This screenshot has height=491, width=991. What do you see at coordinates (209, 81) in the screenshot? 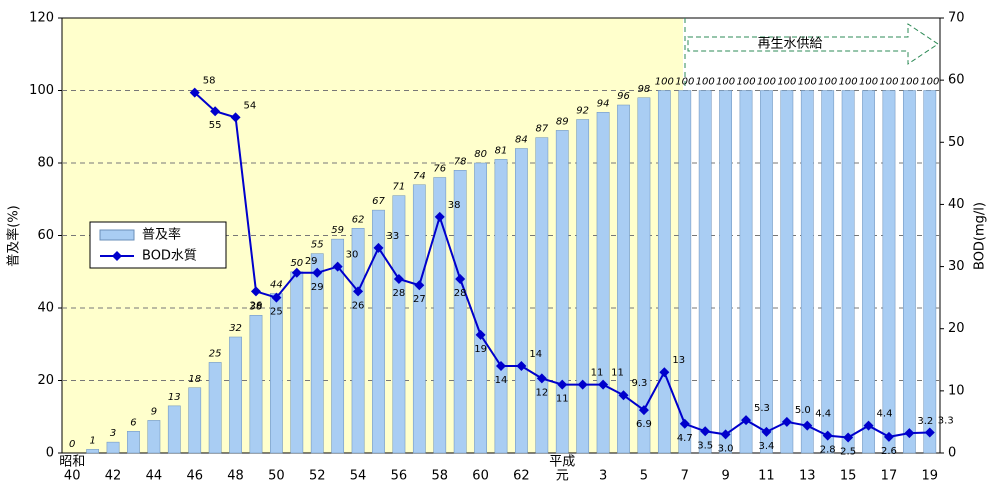
I see `value-label: 58` at bounding box center [209, 81].